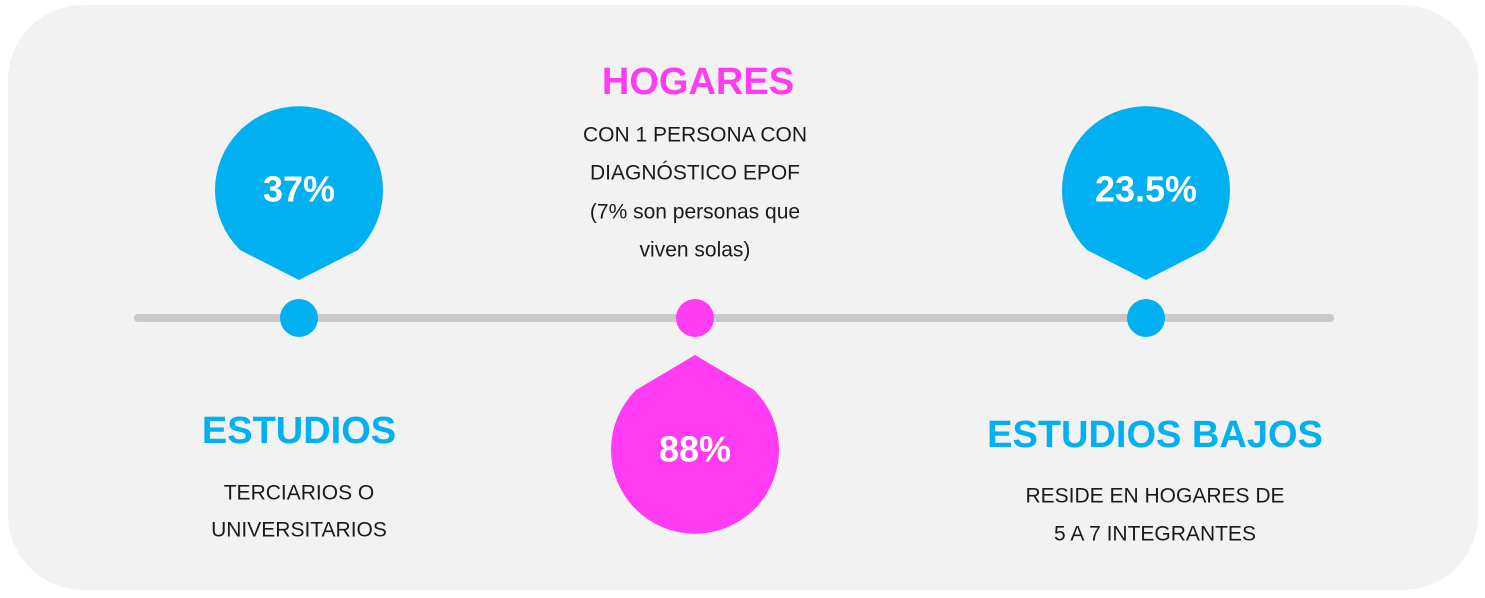 This screenshot has height=598, width=1485. What do you see at coordinates (695, 250) in the screenshot?
I see `text-line: viven solas)` at bounding box center [695, 250].